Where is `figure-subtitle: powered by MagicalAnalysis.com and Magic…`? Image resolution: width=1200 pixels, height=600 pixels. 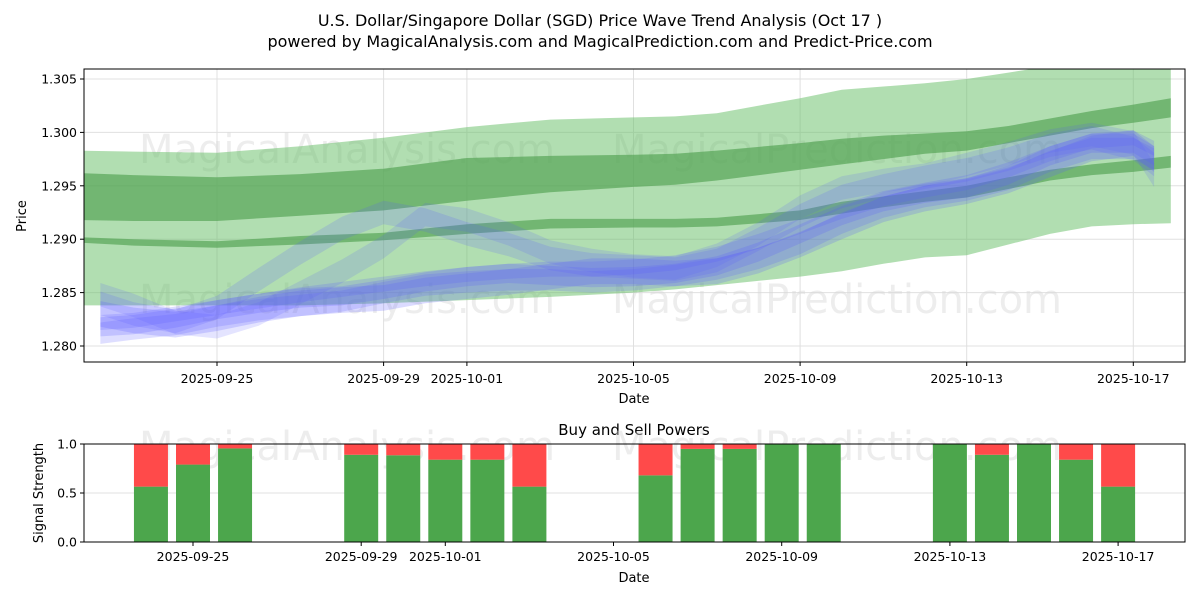
figure-subtitle: powered by MagicalAnalysis.com and Magic… is located at coordinates (599, 41).